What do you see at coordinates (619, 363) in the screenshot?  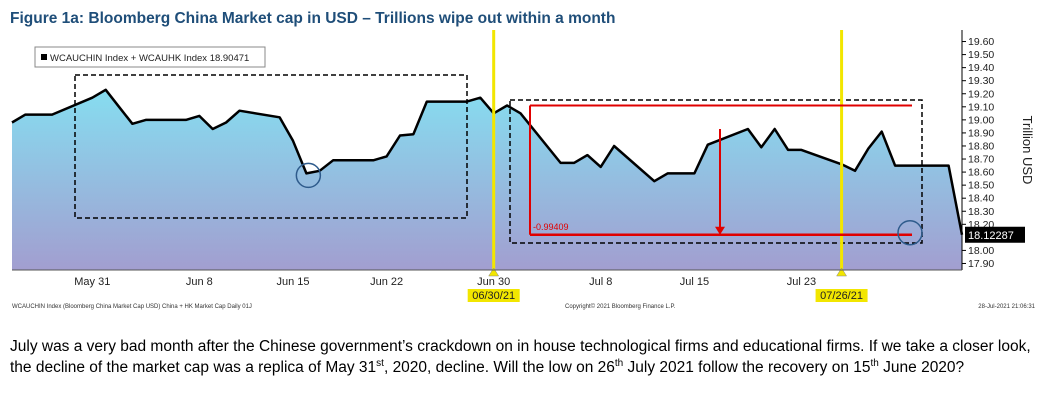 I see `caption-sup-2: th` at bounding box center [619, 363].